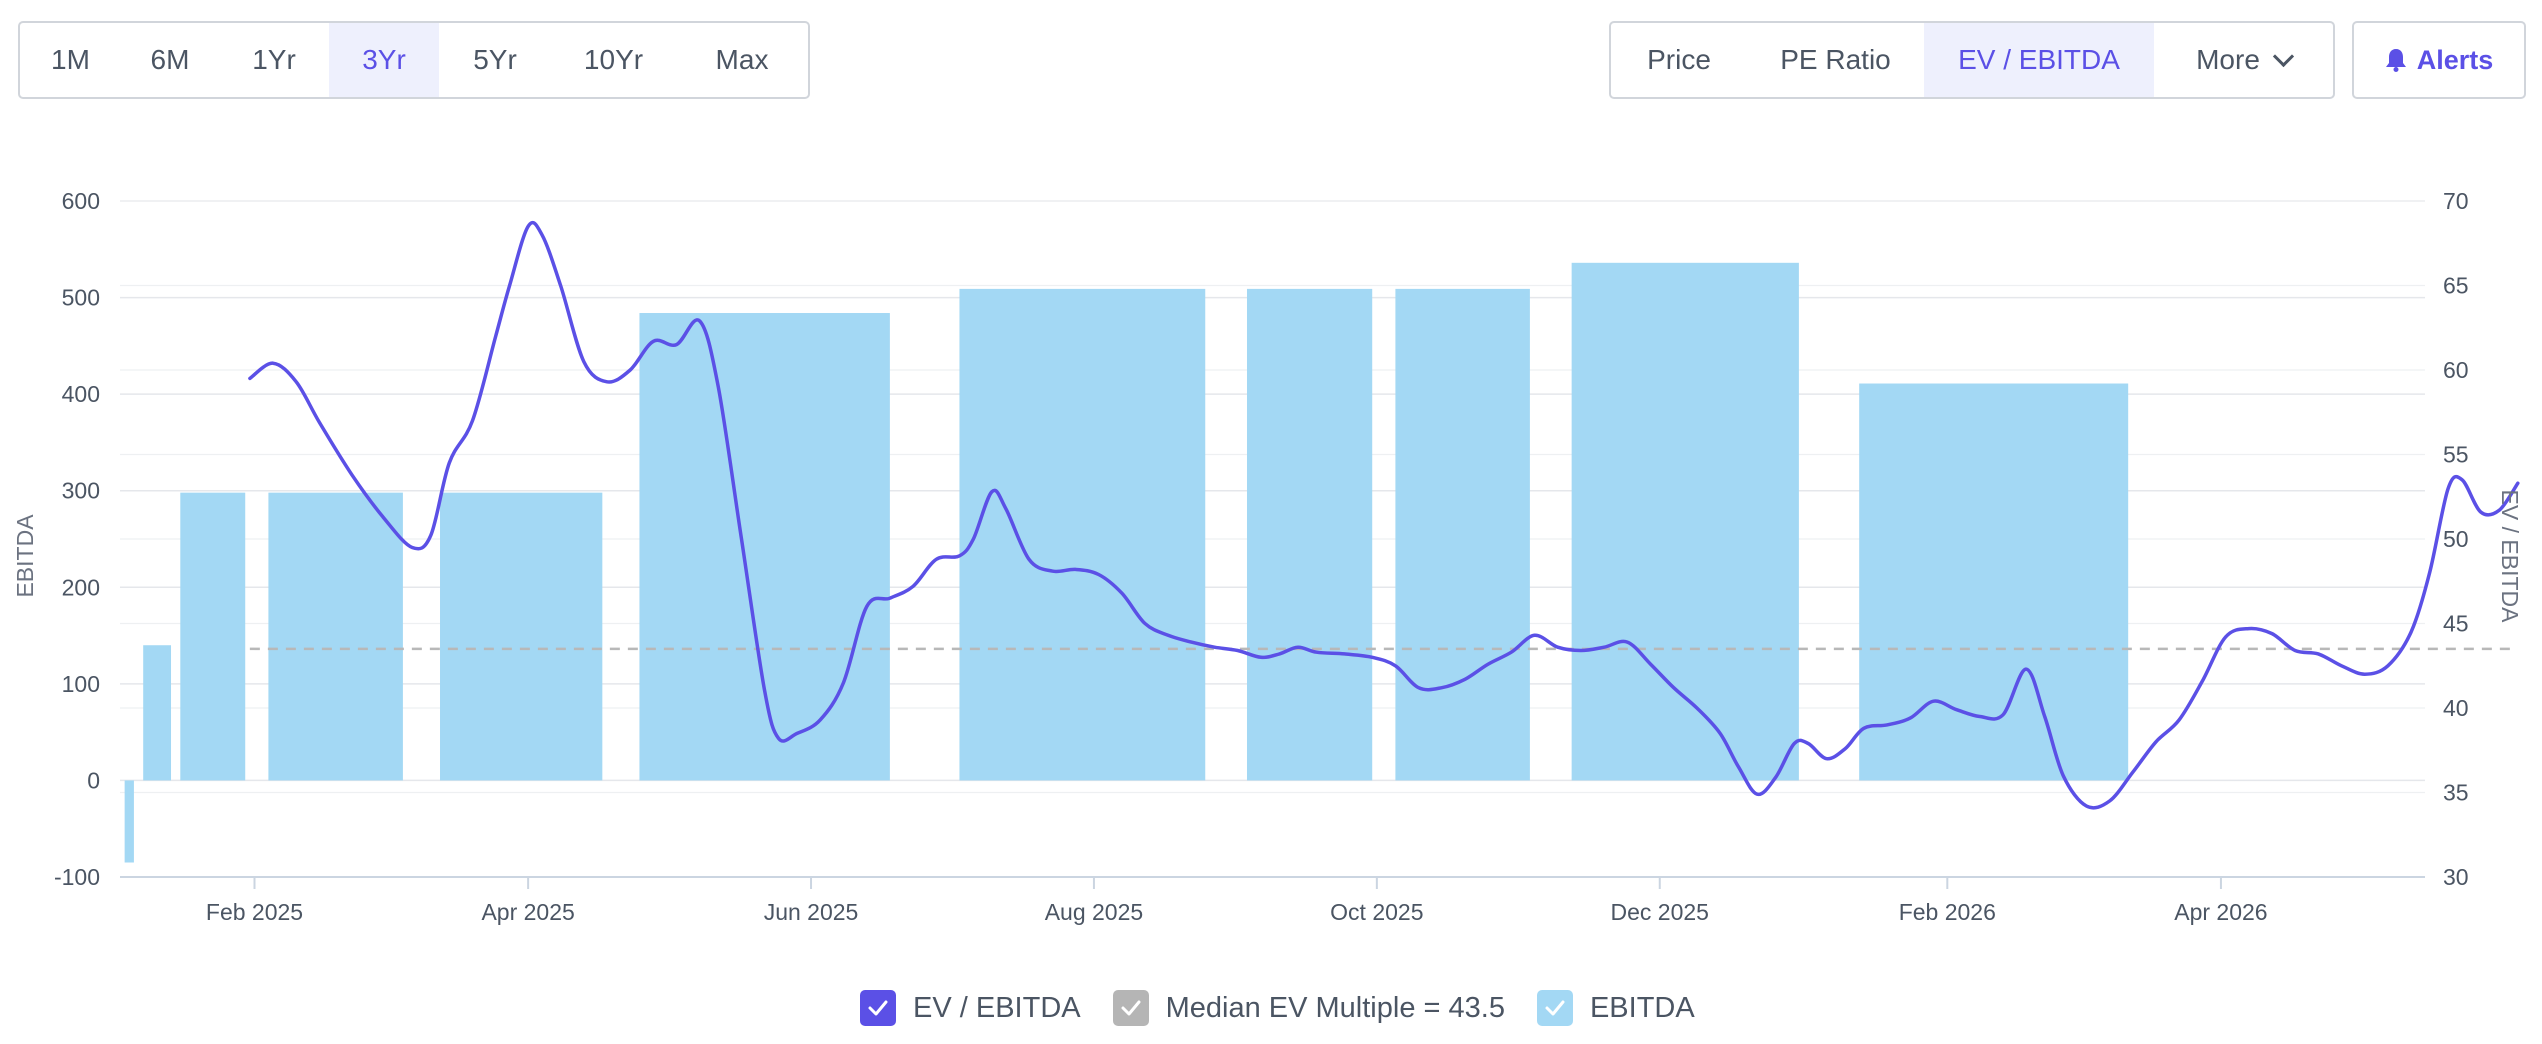 The image size is (2542, 1044). Describe the element at coordinates (2220, 912) in the screenshot. I see `x-tick-label: Apr 2026` at that location.